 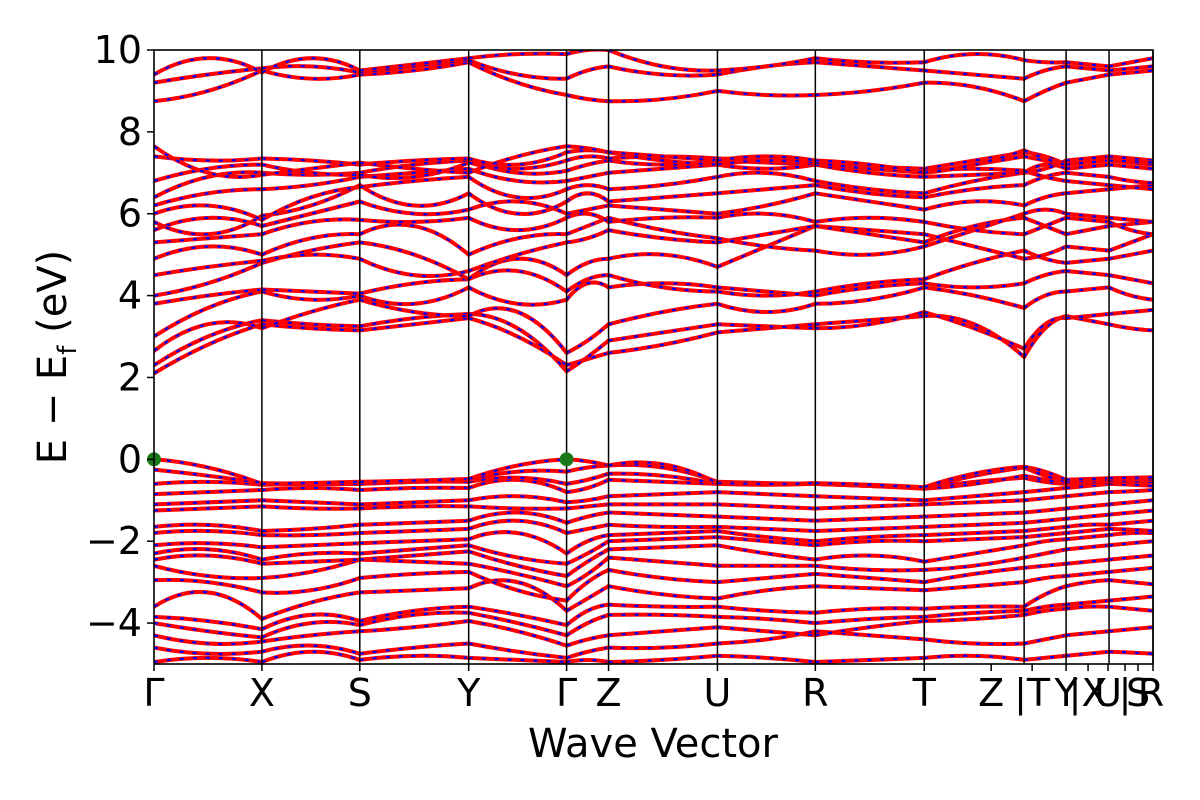 What do you see at coordinates (153, 693) in the screenshot?
I see `x-tick-label-0: Γ` at bounding box center [153, 693].